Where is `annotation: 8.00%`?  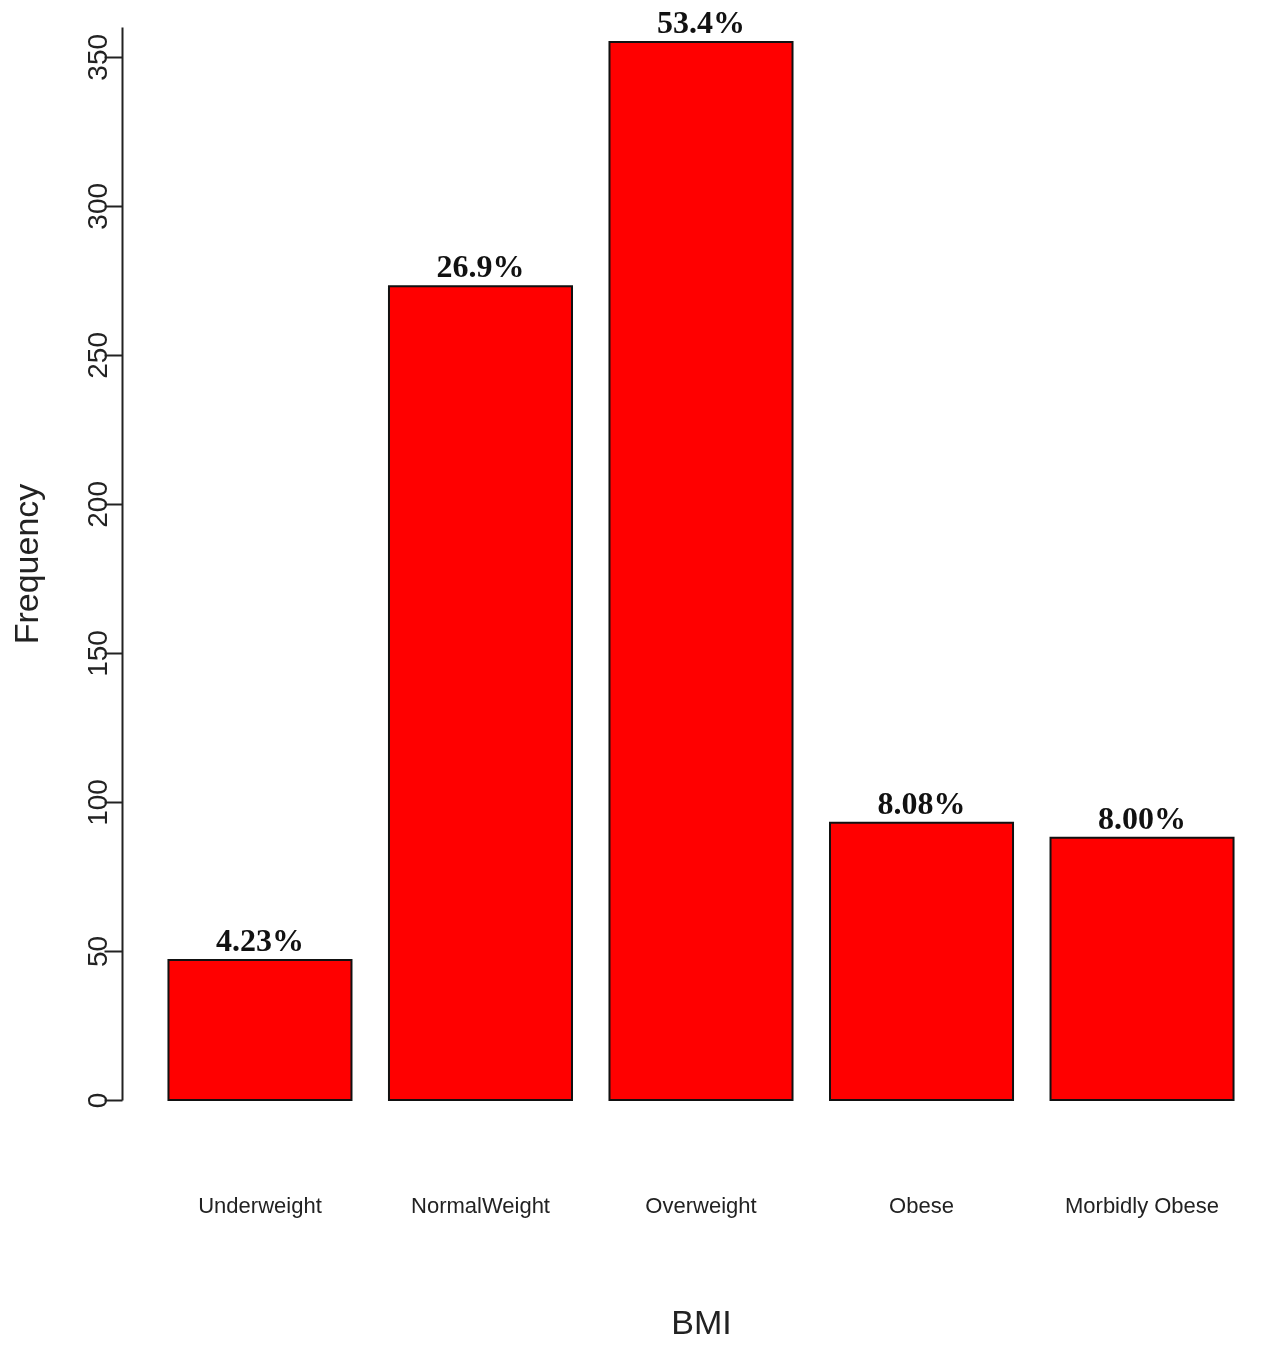 annotation: 8.00% is located at coordinates (1142, 817).